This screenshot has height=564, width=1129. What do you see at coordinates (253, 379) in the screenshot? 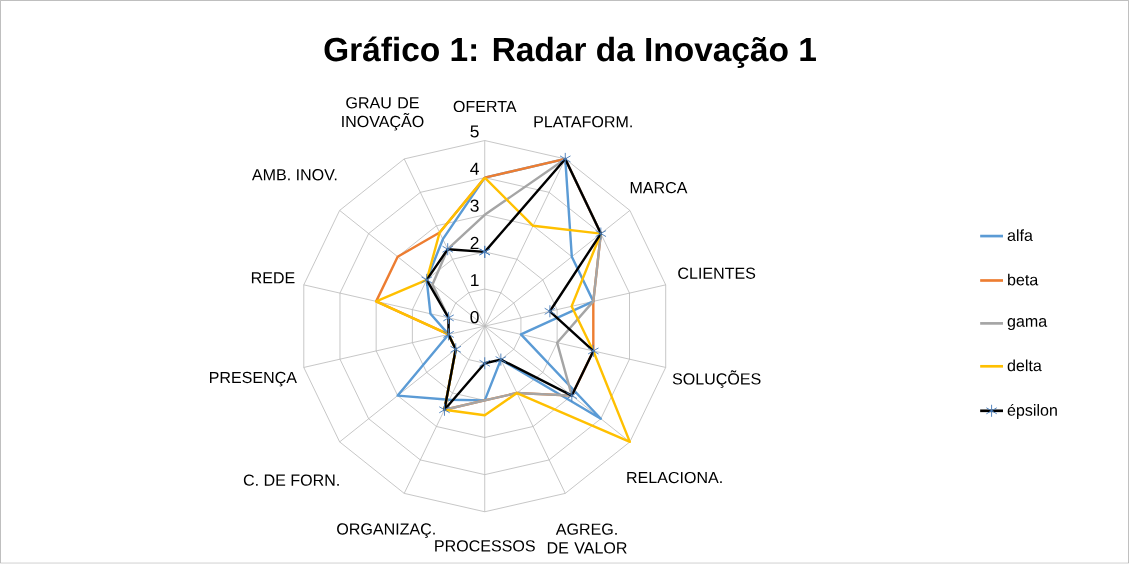
I see `spoke-label: PRESENÇA` at bounding box center [253, 379].